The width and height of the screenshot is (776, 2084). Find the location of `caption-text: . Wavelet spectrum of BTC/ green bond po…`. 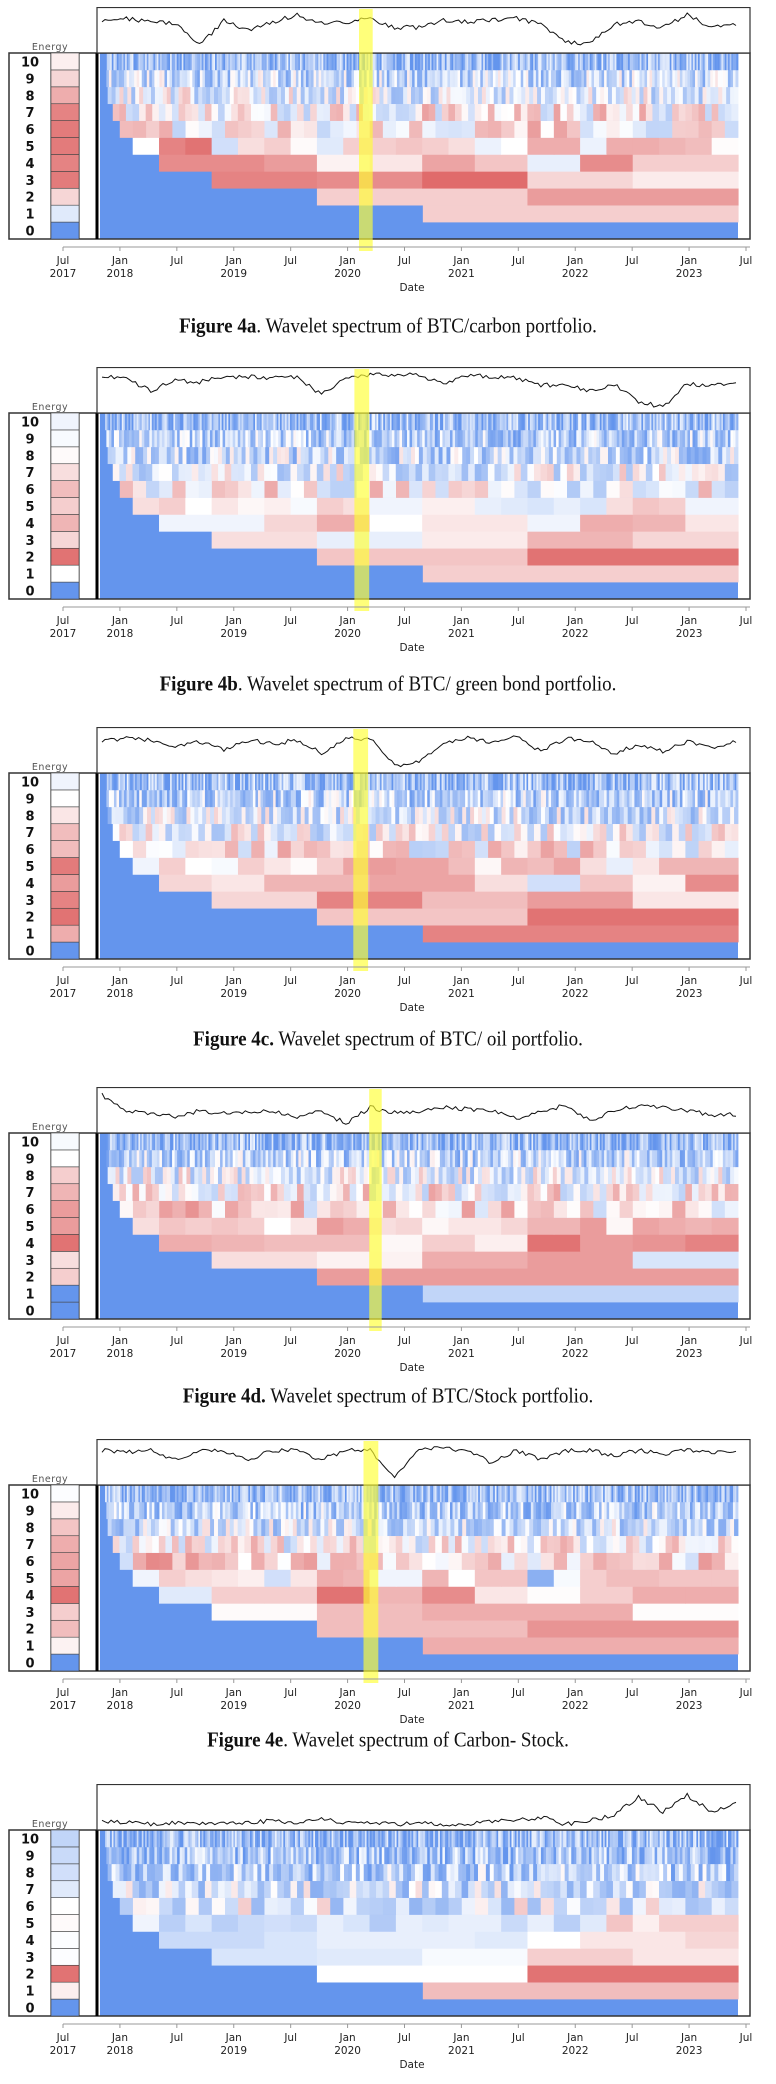

caption-text: . Wavelet spectrum of BTC/ green bond po… is located at coordinates (427, 684).